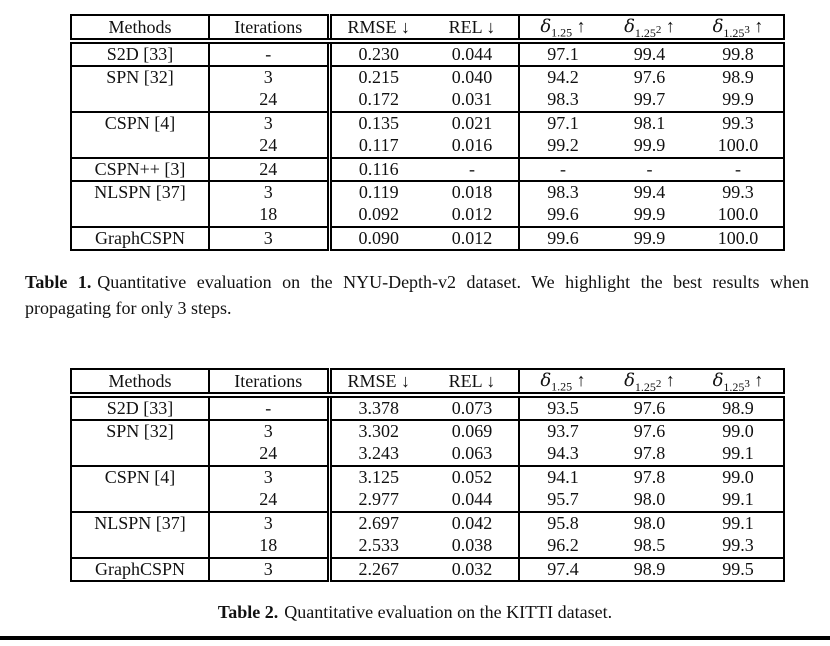 This screenshot has width=830, height=646. I want to click on table-row: CSPN++ [3] 24 0.116- - - -, so click(427, 168).